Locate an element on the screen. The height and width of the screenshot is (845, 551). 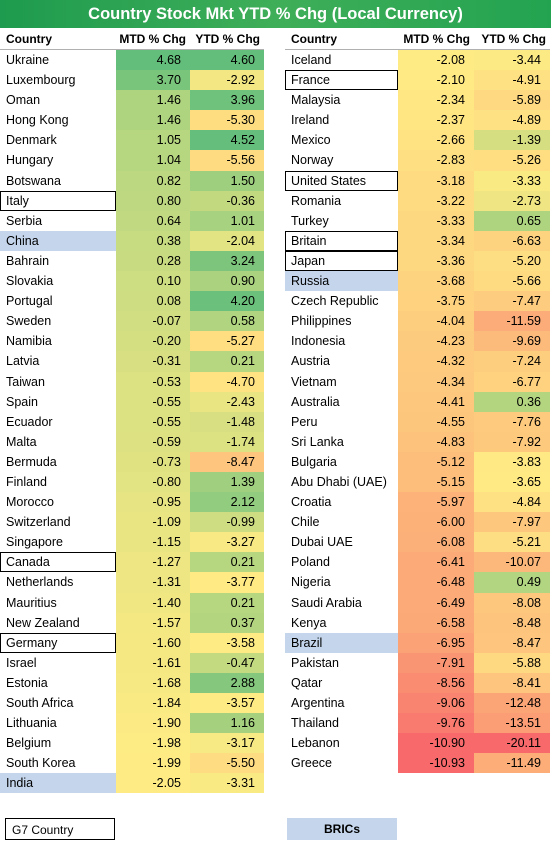
mtd-cell: -6.58 is located at coordinates (436, 622).